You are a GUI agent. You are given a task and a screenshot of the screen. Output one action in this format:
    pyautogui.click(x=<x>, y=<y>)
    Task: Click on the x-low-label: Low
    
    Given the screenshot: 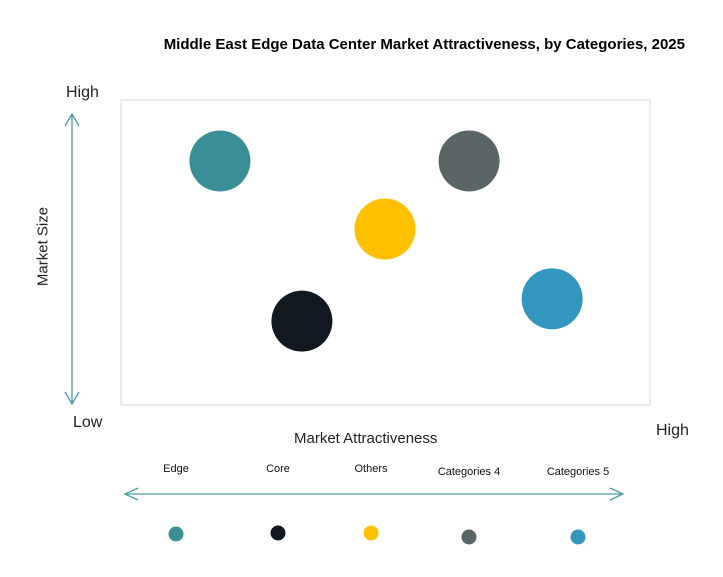 What is the action you would take?
    pyautogui.click(x=88, y=422)
    